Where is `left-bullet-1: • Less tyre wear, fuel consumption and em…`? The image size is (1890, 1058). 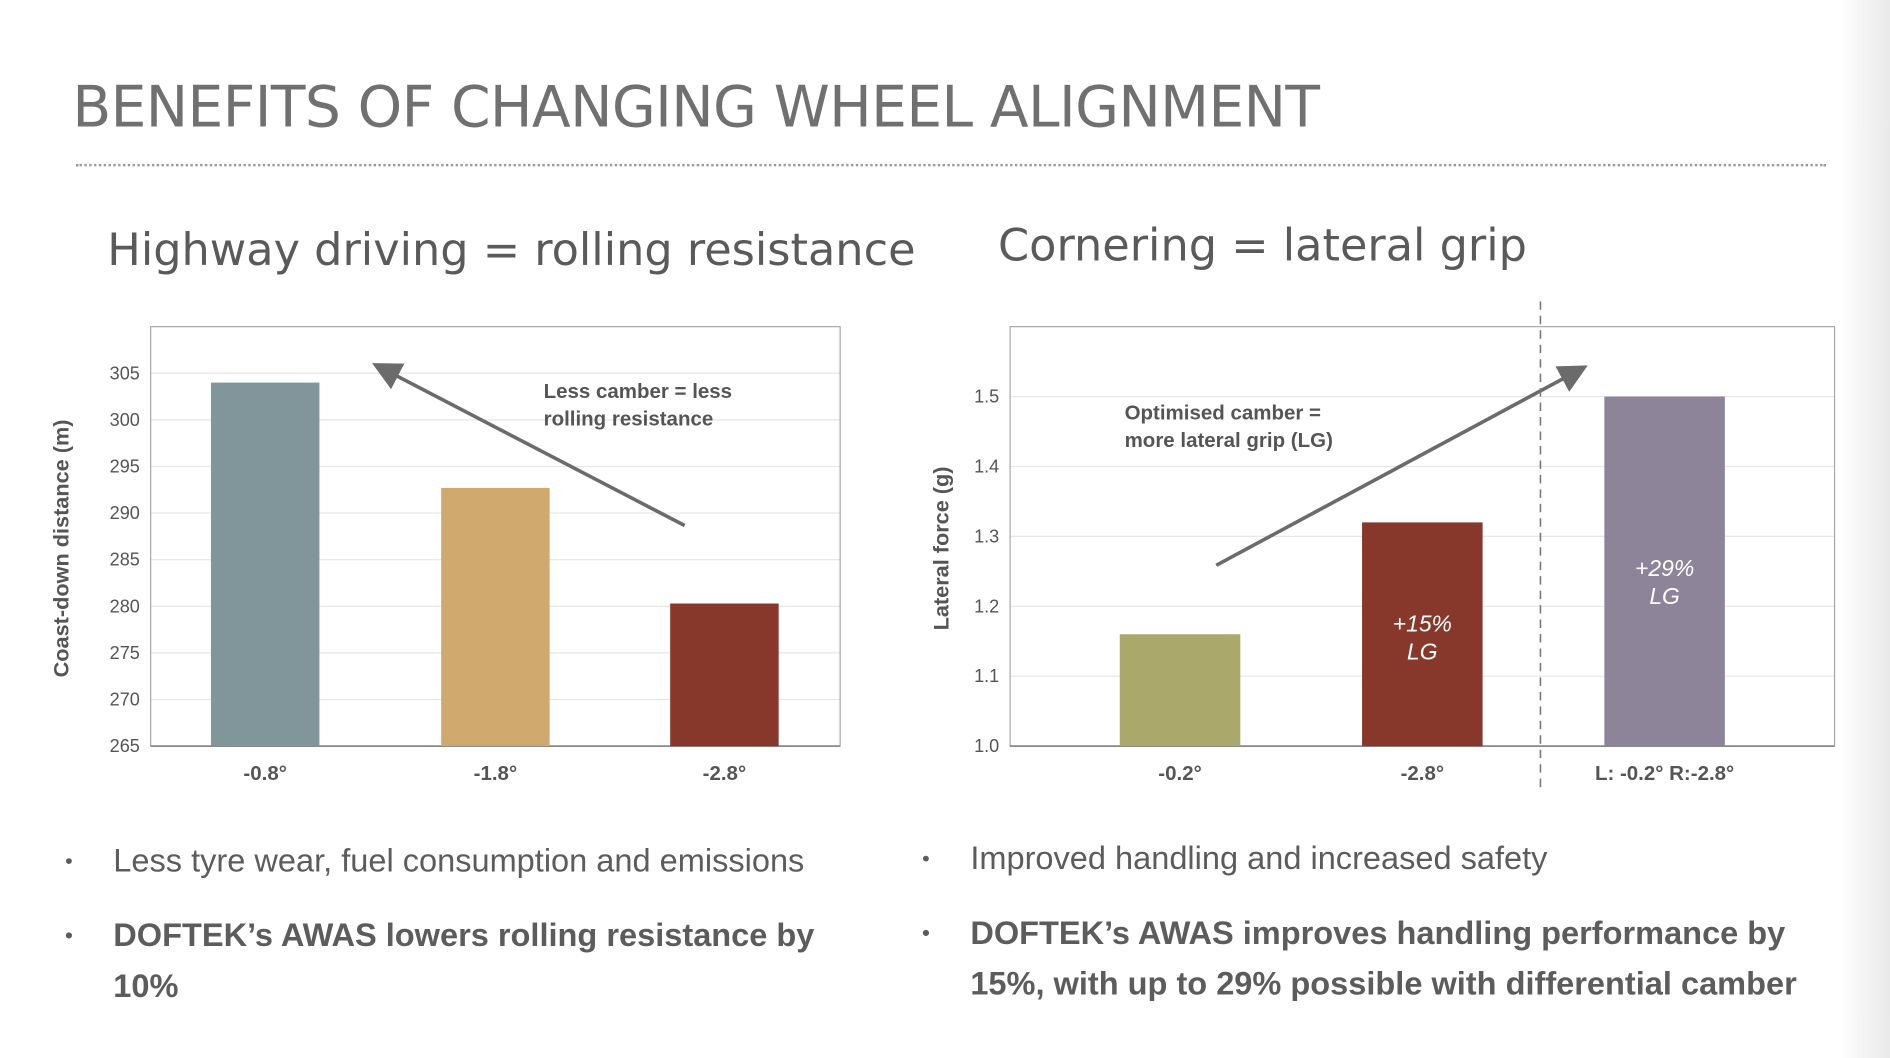 left-bullet-1: • Less tyre wear, fuel consumption and em… is located at coordinates (474, 860).